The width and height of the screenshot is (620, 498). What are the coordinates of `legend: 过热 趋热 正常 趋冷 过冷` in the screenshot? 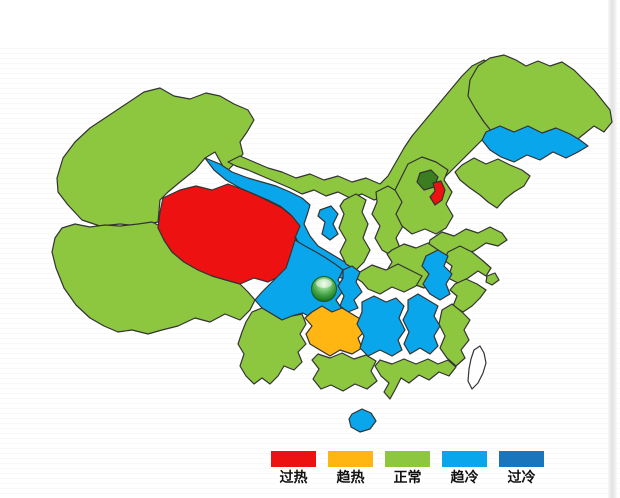 It's located at (407, 468).